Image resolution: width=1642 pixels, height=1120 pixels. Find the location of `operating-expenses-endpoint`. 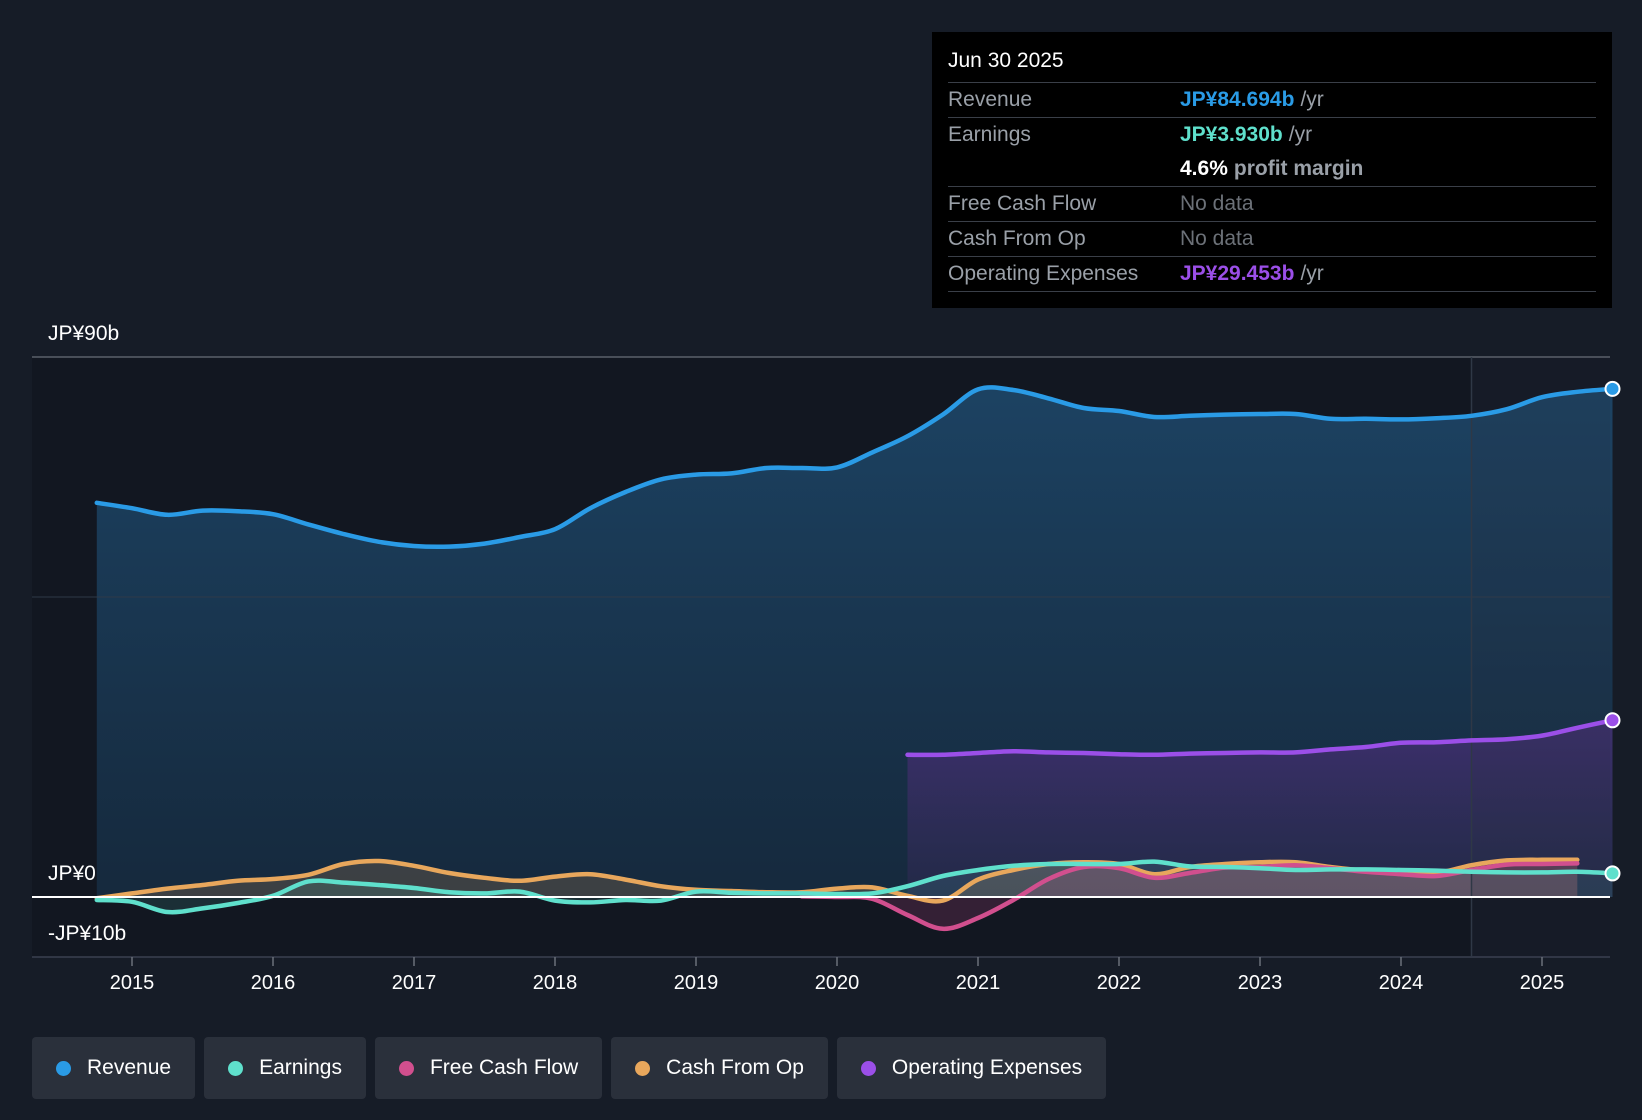

operating-expenses-endpoint is located at coordinates (1612, 720).